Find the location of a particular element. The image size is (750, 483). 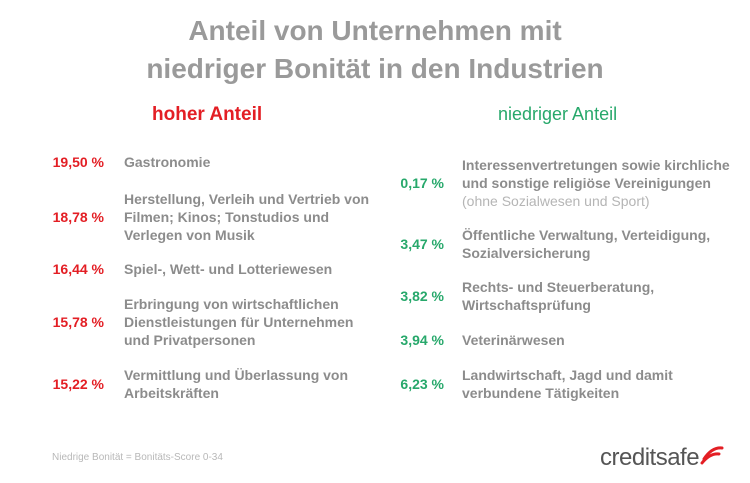

high-row-3: 16,44 % Spiel-, Wett- und Lotteriewesen is located at coordinates (213, 269).